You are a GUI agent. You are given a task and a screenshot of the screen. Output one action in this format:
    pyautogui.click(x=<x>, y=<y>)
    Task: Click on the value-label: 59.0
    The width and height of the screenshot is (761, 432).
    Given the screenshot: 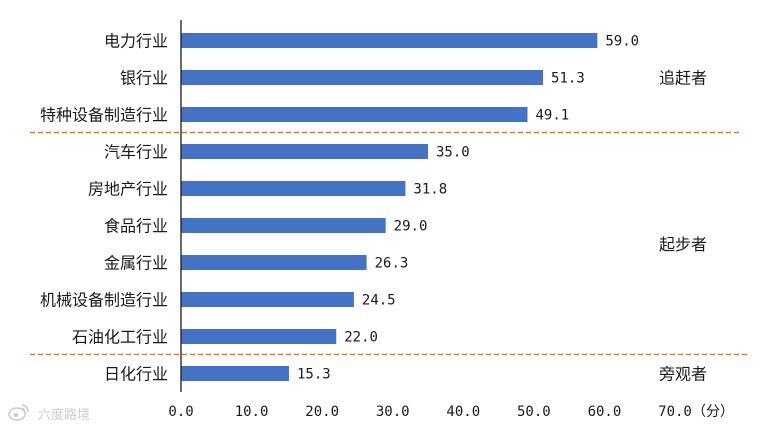 What is the action you would take?
    pyautogui.click(x=622, y=42)
    